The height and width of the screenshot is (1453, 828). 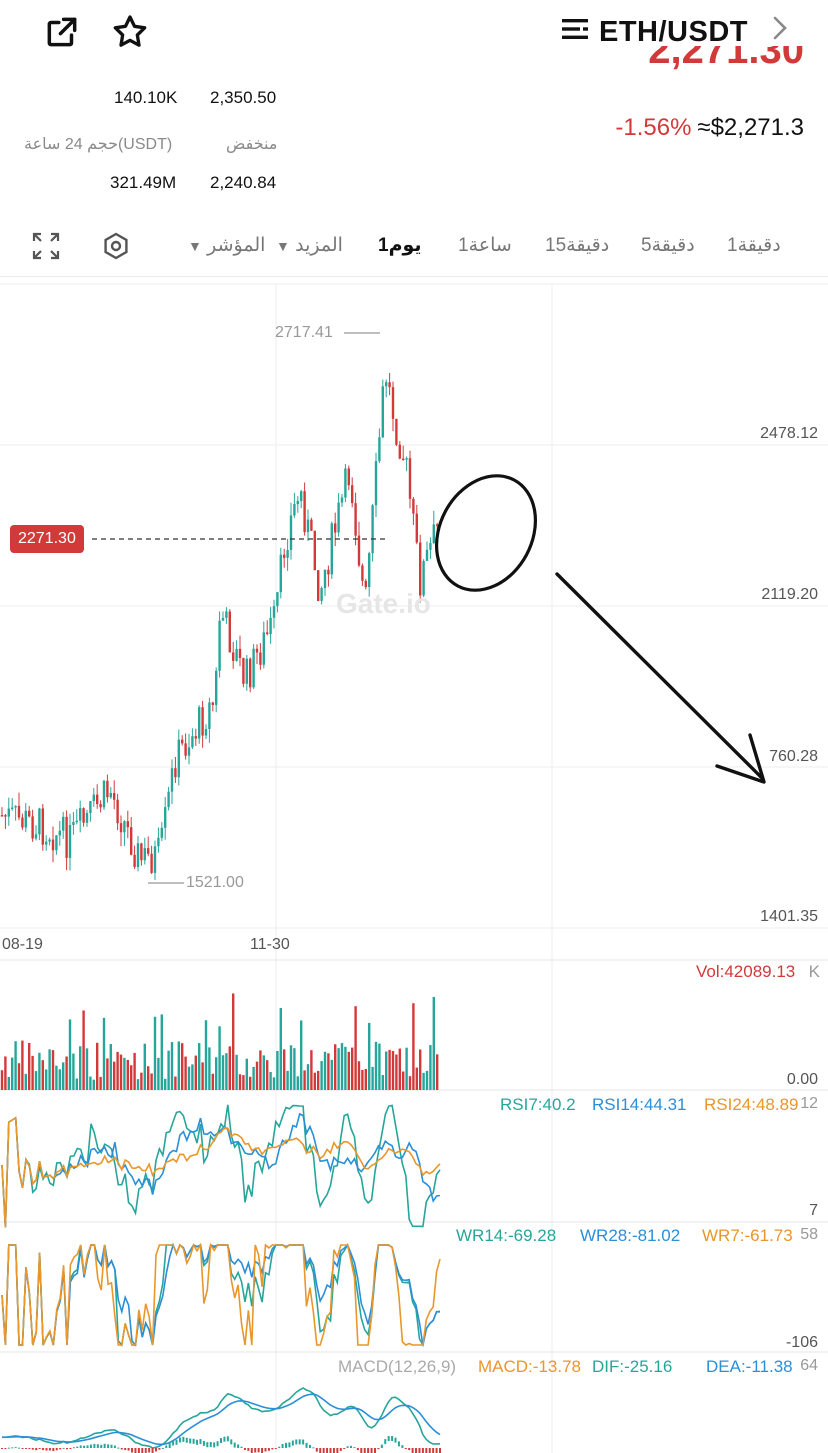 What do you see at coordinates (754, 245) in the screenshot?
I see `tab-1m: 1دقيقة` at bounding box center [754, 245].